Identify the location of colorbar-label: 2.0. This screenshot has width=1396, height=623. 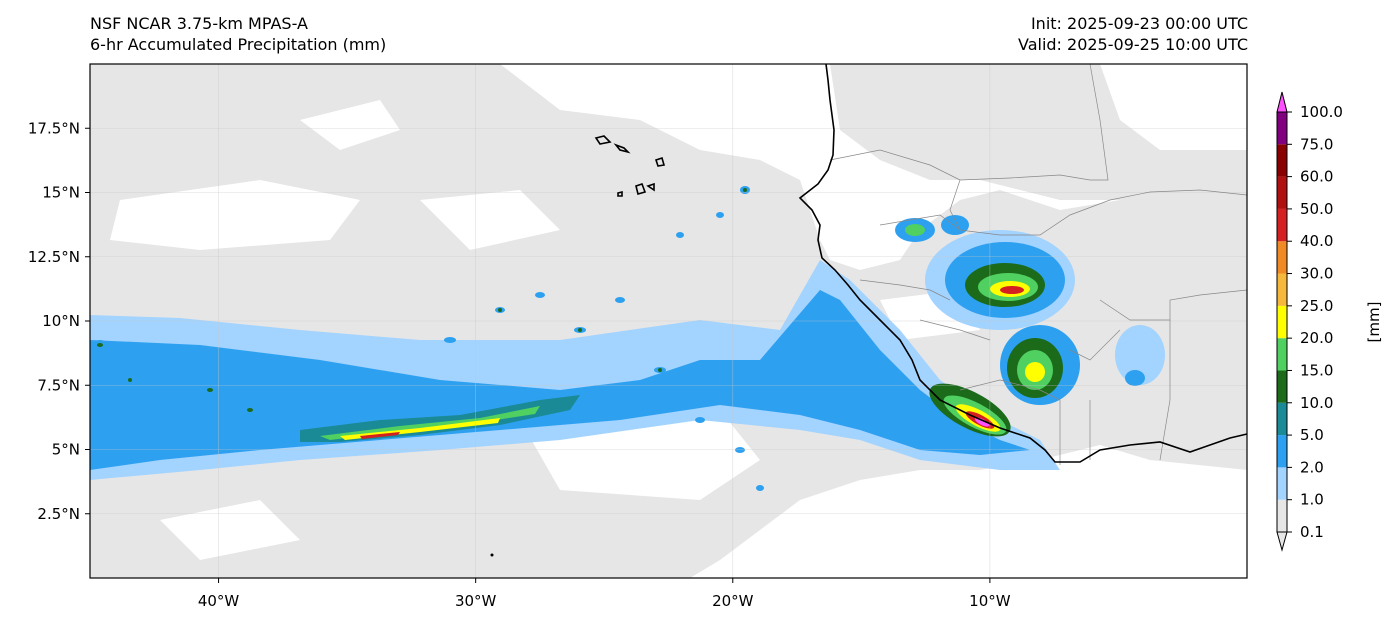
(1312, 467).